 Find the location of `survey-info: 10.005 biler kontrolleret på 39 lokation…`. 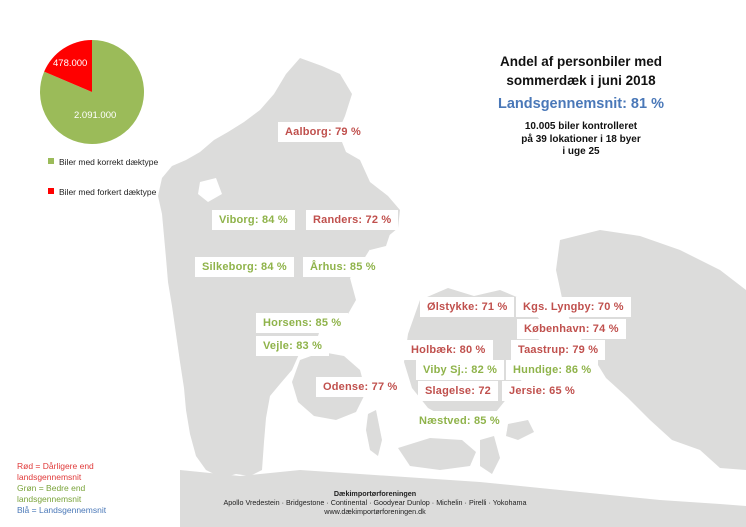

survey-info: 10.005 biler kontrolleret på 39 lokation… is located at coordinates (581, 140).